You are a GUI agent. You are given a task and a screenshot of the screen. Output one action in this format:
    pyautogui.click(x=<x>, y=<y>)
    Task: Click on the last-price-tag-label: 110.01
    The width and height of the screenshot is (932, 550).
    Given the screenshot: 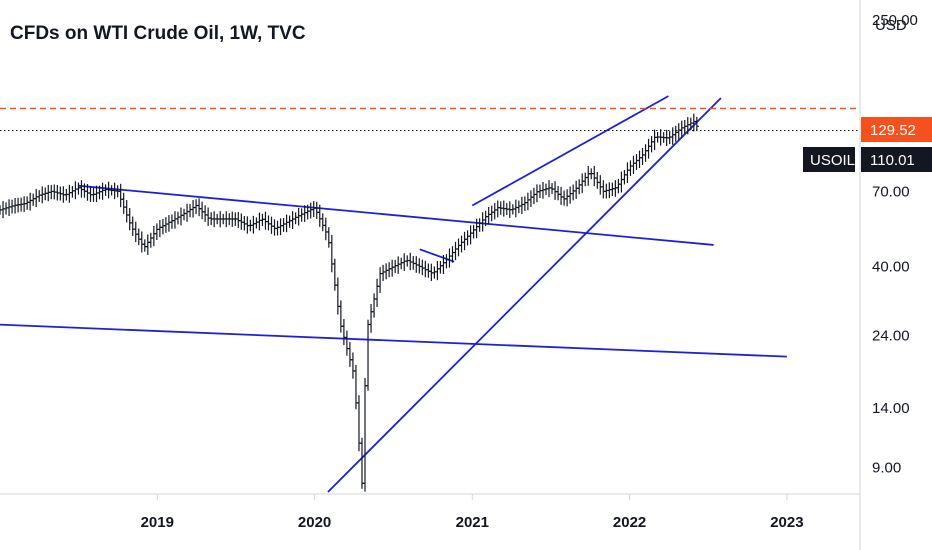 What is the action you would take?
    pyautogui.click(x=892, y=160)
    